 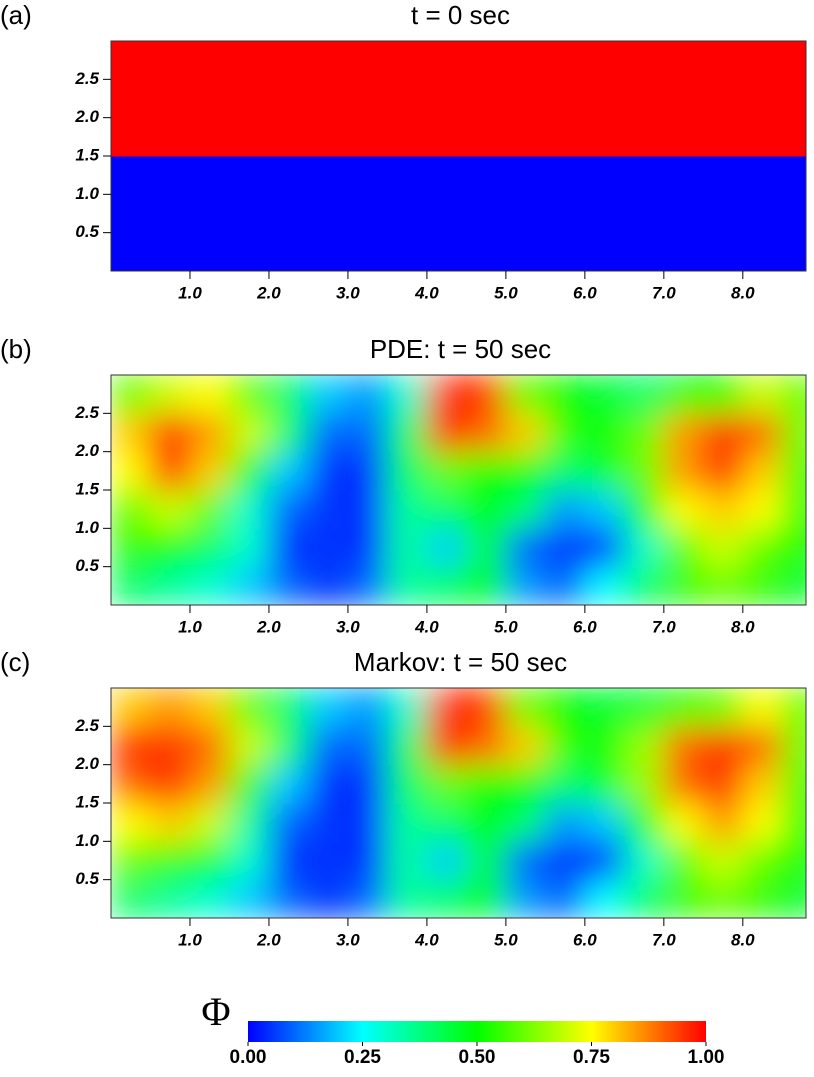 I want to click on x-tick-label: 4.0, so click(x=426, y=626).